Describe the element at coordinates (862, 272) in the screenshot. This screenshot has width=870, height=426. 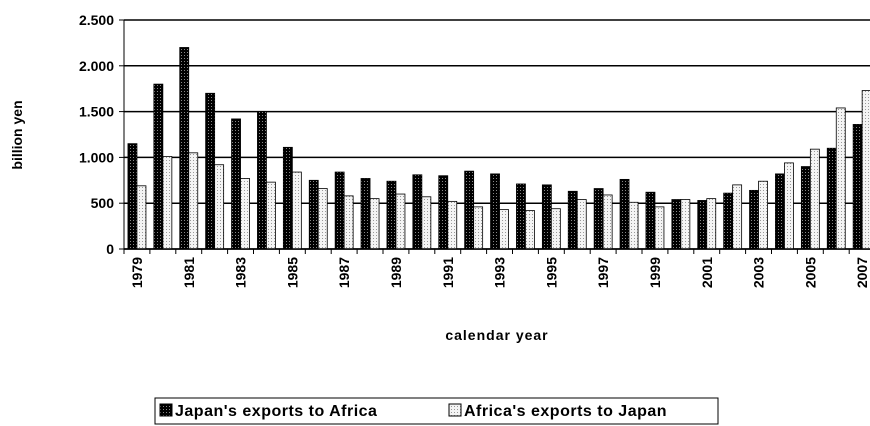
I see `x-tick-label: 2007` at that location.